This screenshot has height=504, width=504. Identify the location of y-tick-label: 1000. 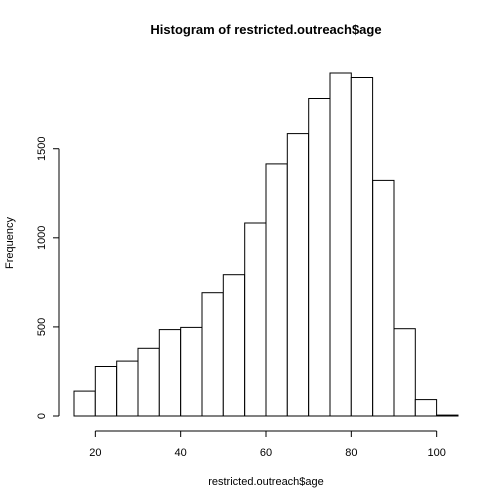
(42, 238).